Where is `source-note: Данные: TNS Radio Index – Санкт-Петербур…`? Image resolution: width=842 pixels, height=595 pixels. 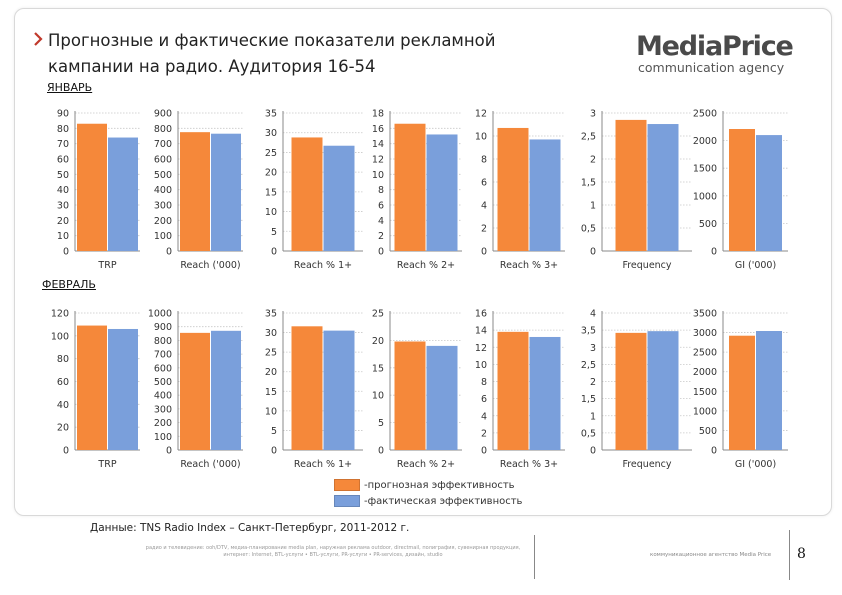
source-note: Данные: TNS Radio Index – Санкт-Петербур… is located at coordinates (250, 528).